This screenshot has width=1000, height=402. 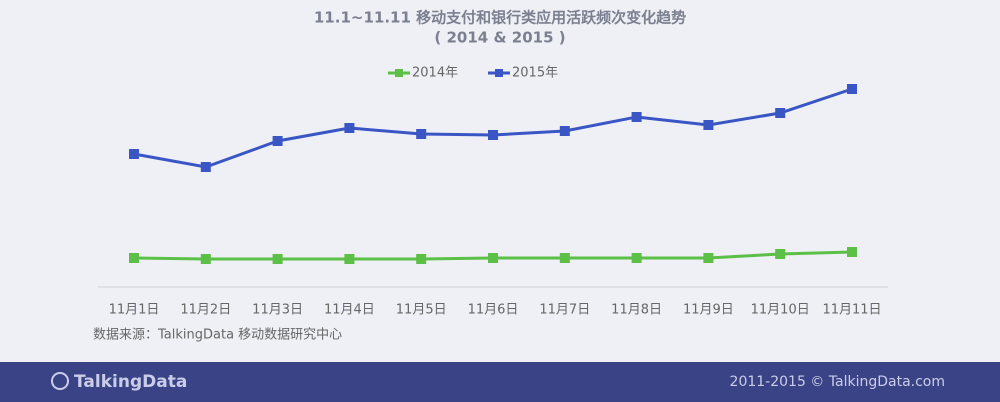 What do you see at coordinates (493, 310) in the screenshot?
I see `x-tick-label: 11月6日` at bounding box center [493, 310].